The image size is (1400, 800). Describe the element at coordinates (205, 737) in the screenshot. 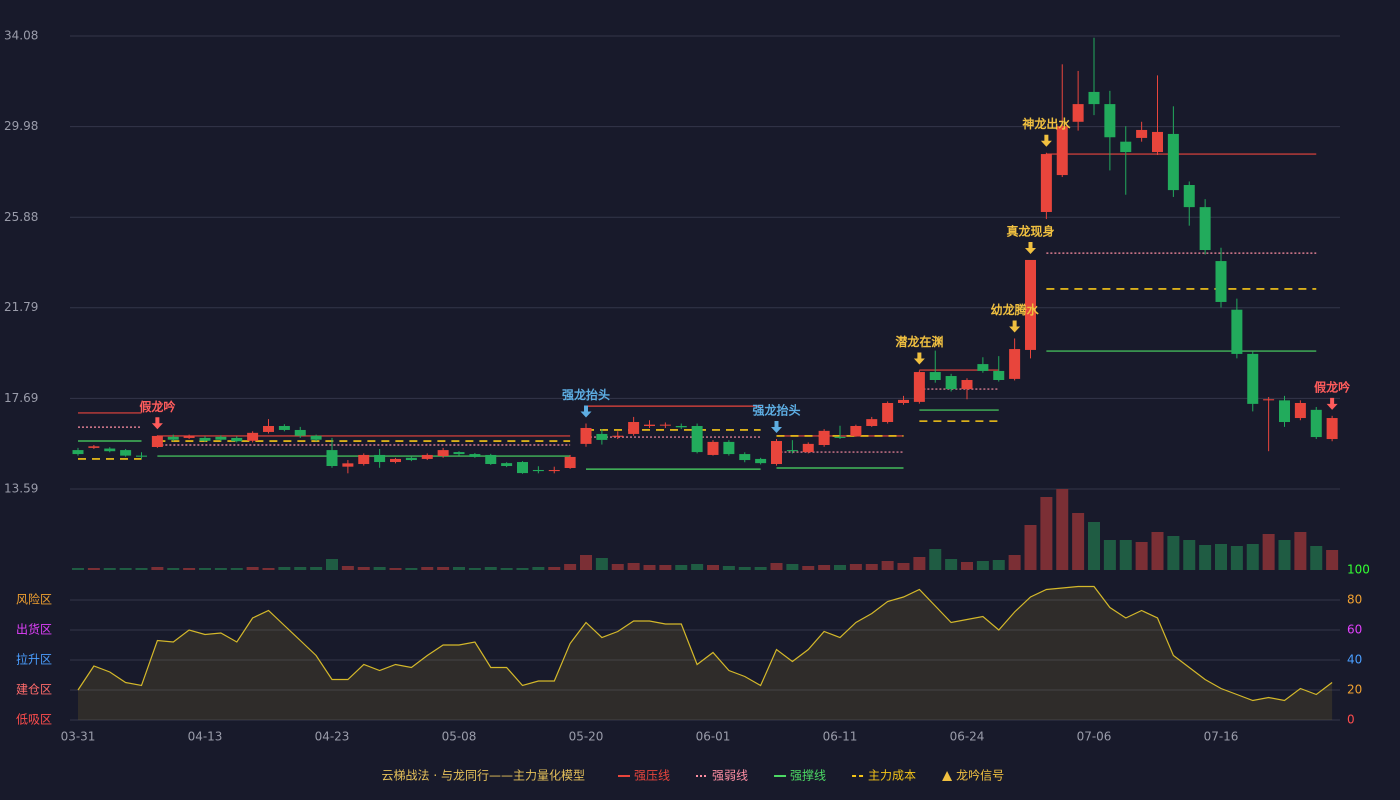

I see `x-tick-label: 04-13` at that location.